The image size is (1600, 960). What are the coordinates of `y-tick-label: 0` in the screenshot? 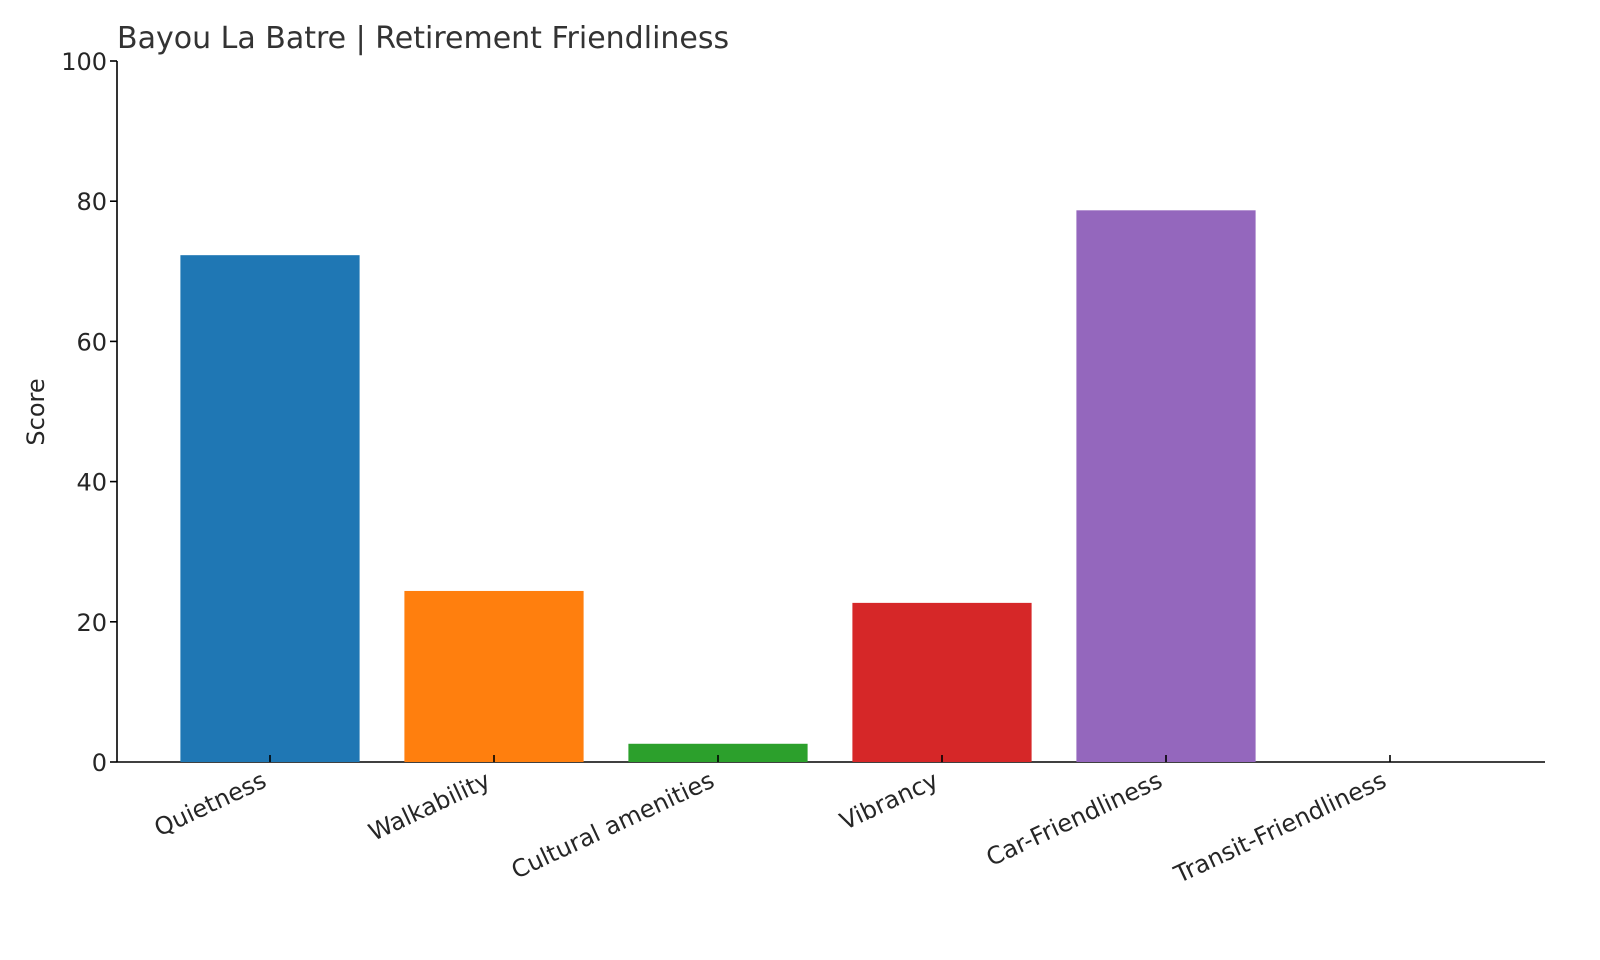 It's located at (99, 763).